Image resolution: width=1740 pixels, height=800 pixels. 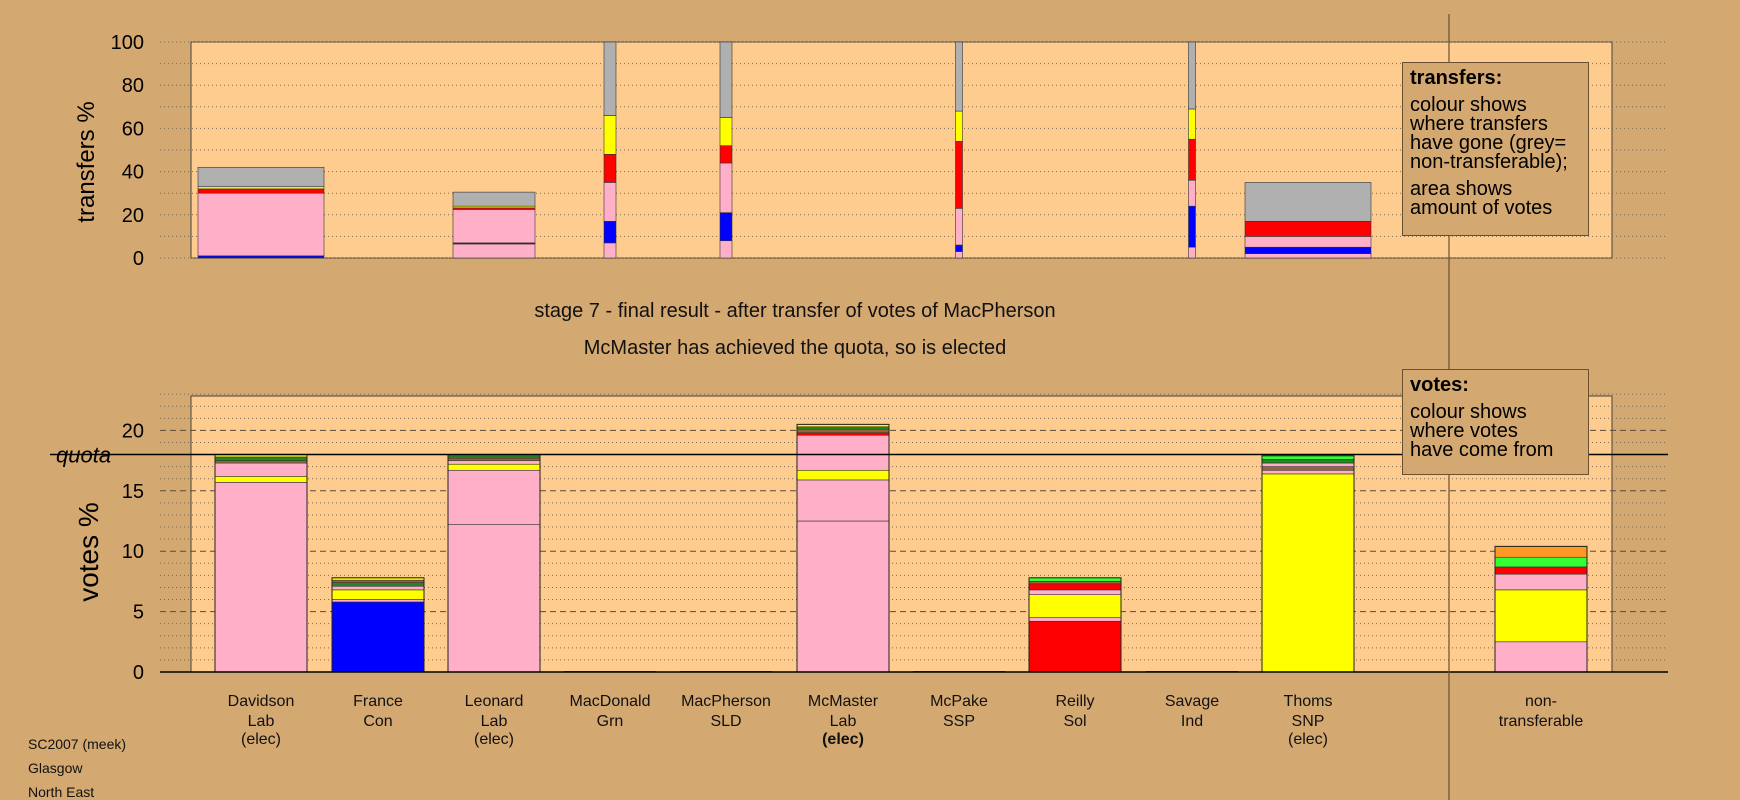 I want to click on transfers-tick-label: 40, so click(x=133, y=173).